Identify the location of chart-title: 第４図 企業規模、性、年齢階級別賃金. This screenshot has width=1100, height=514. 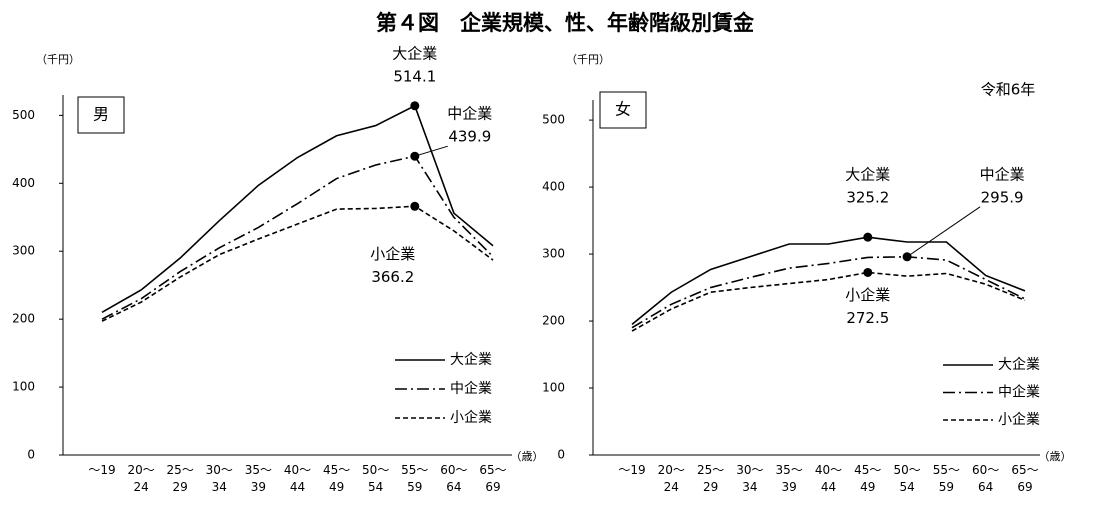
(565, 23).